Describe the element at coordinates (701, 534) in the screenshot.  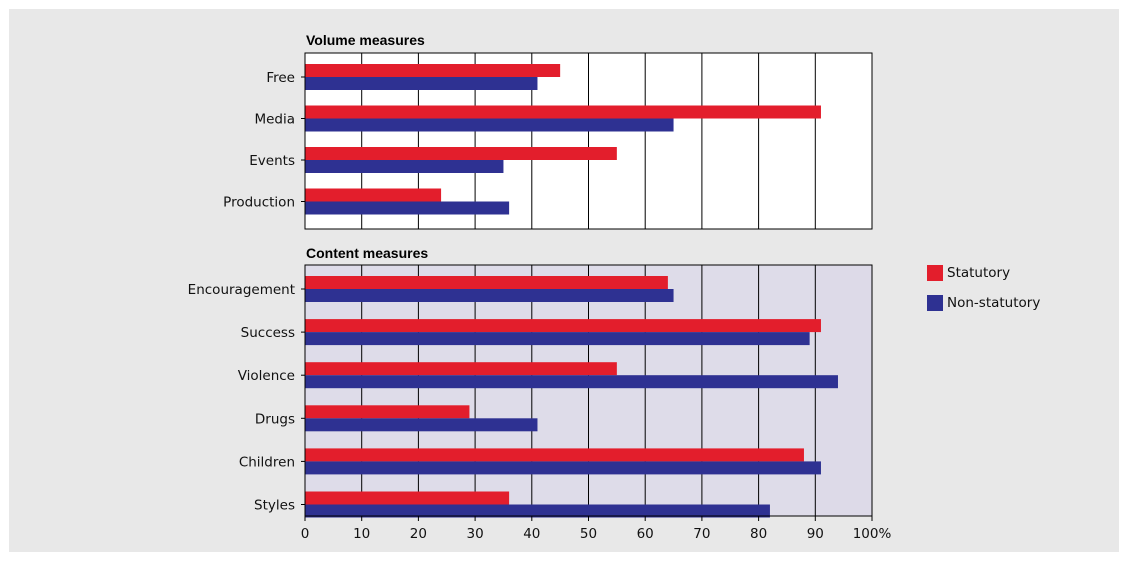
I see `x-tick-label-70: 70` at that location.